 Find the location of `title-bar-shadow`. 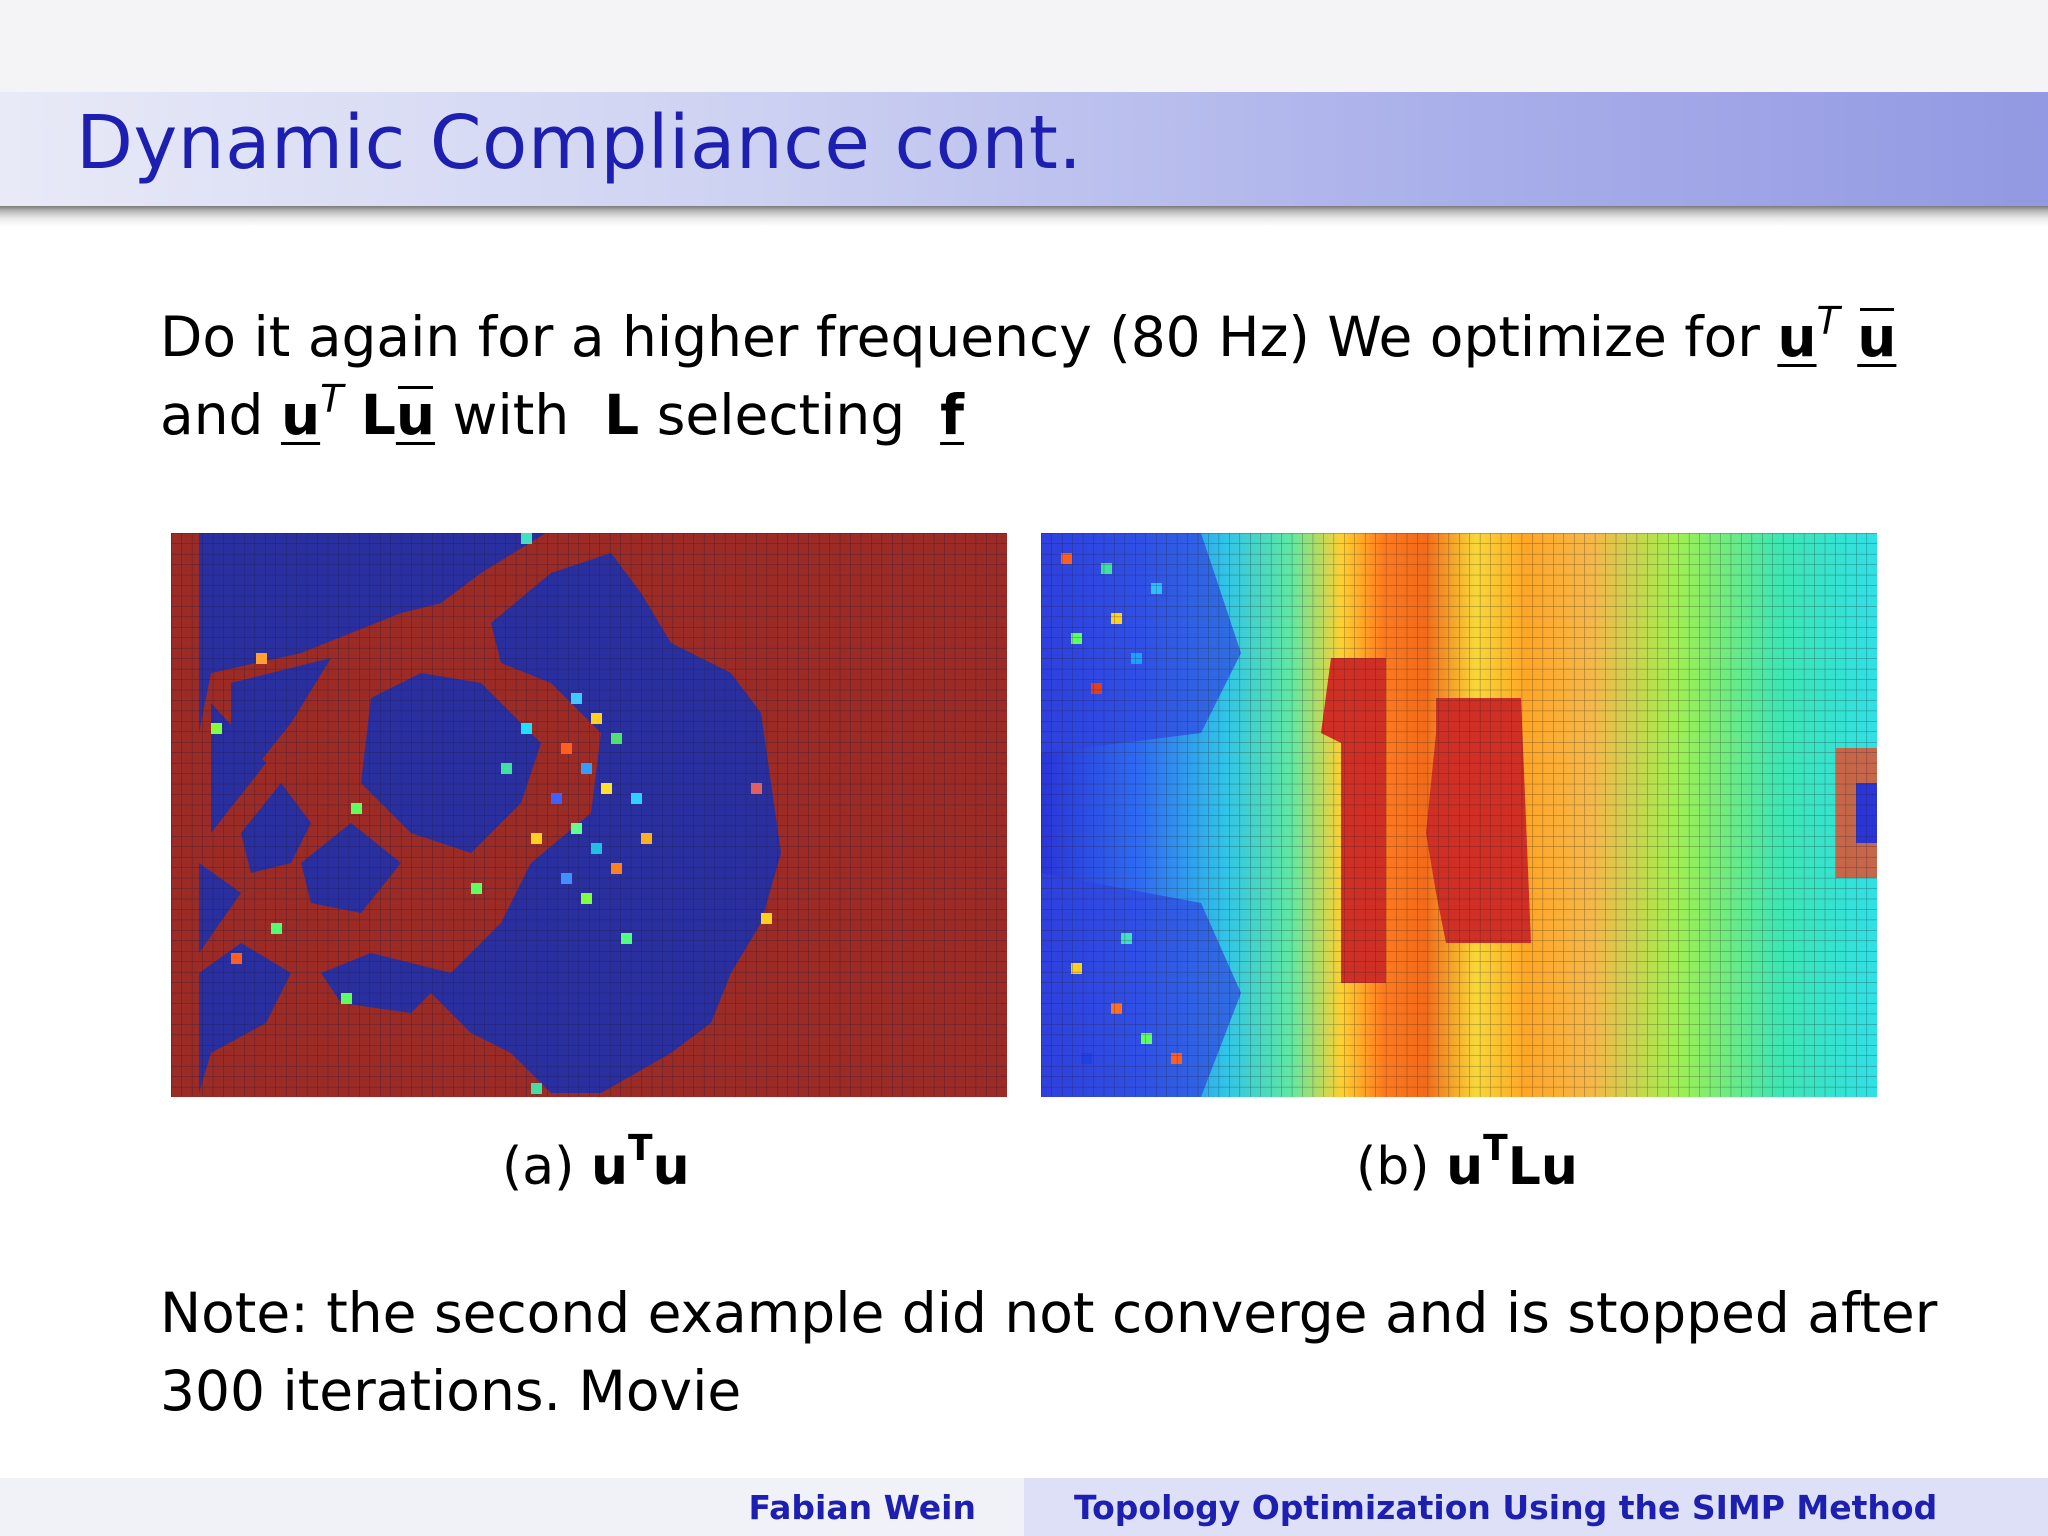

title-bar-shadow is located at coordinates (1024, 216).